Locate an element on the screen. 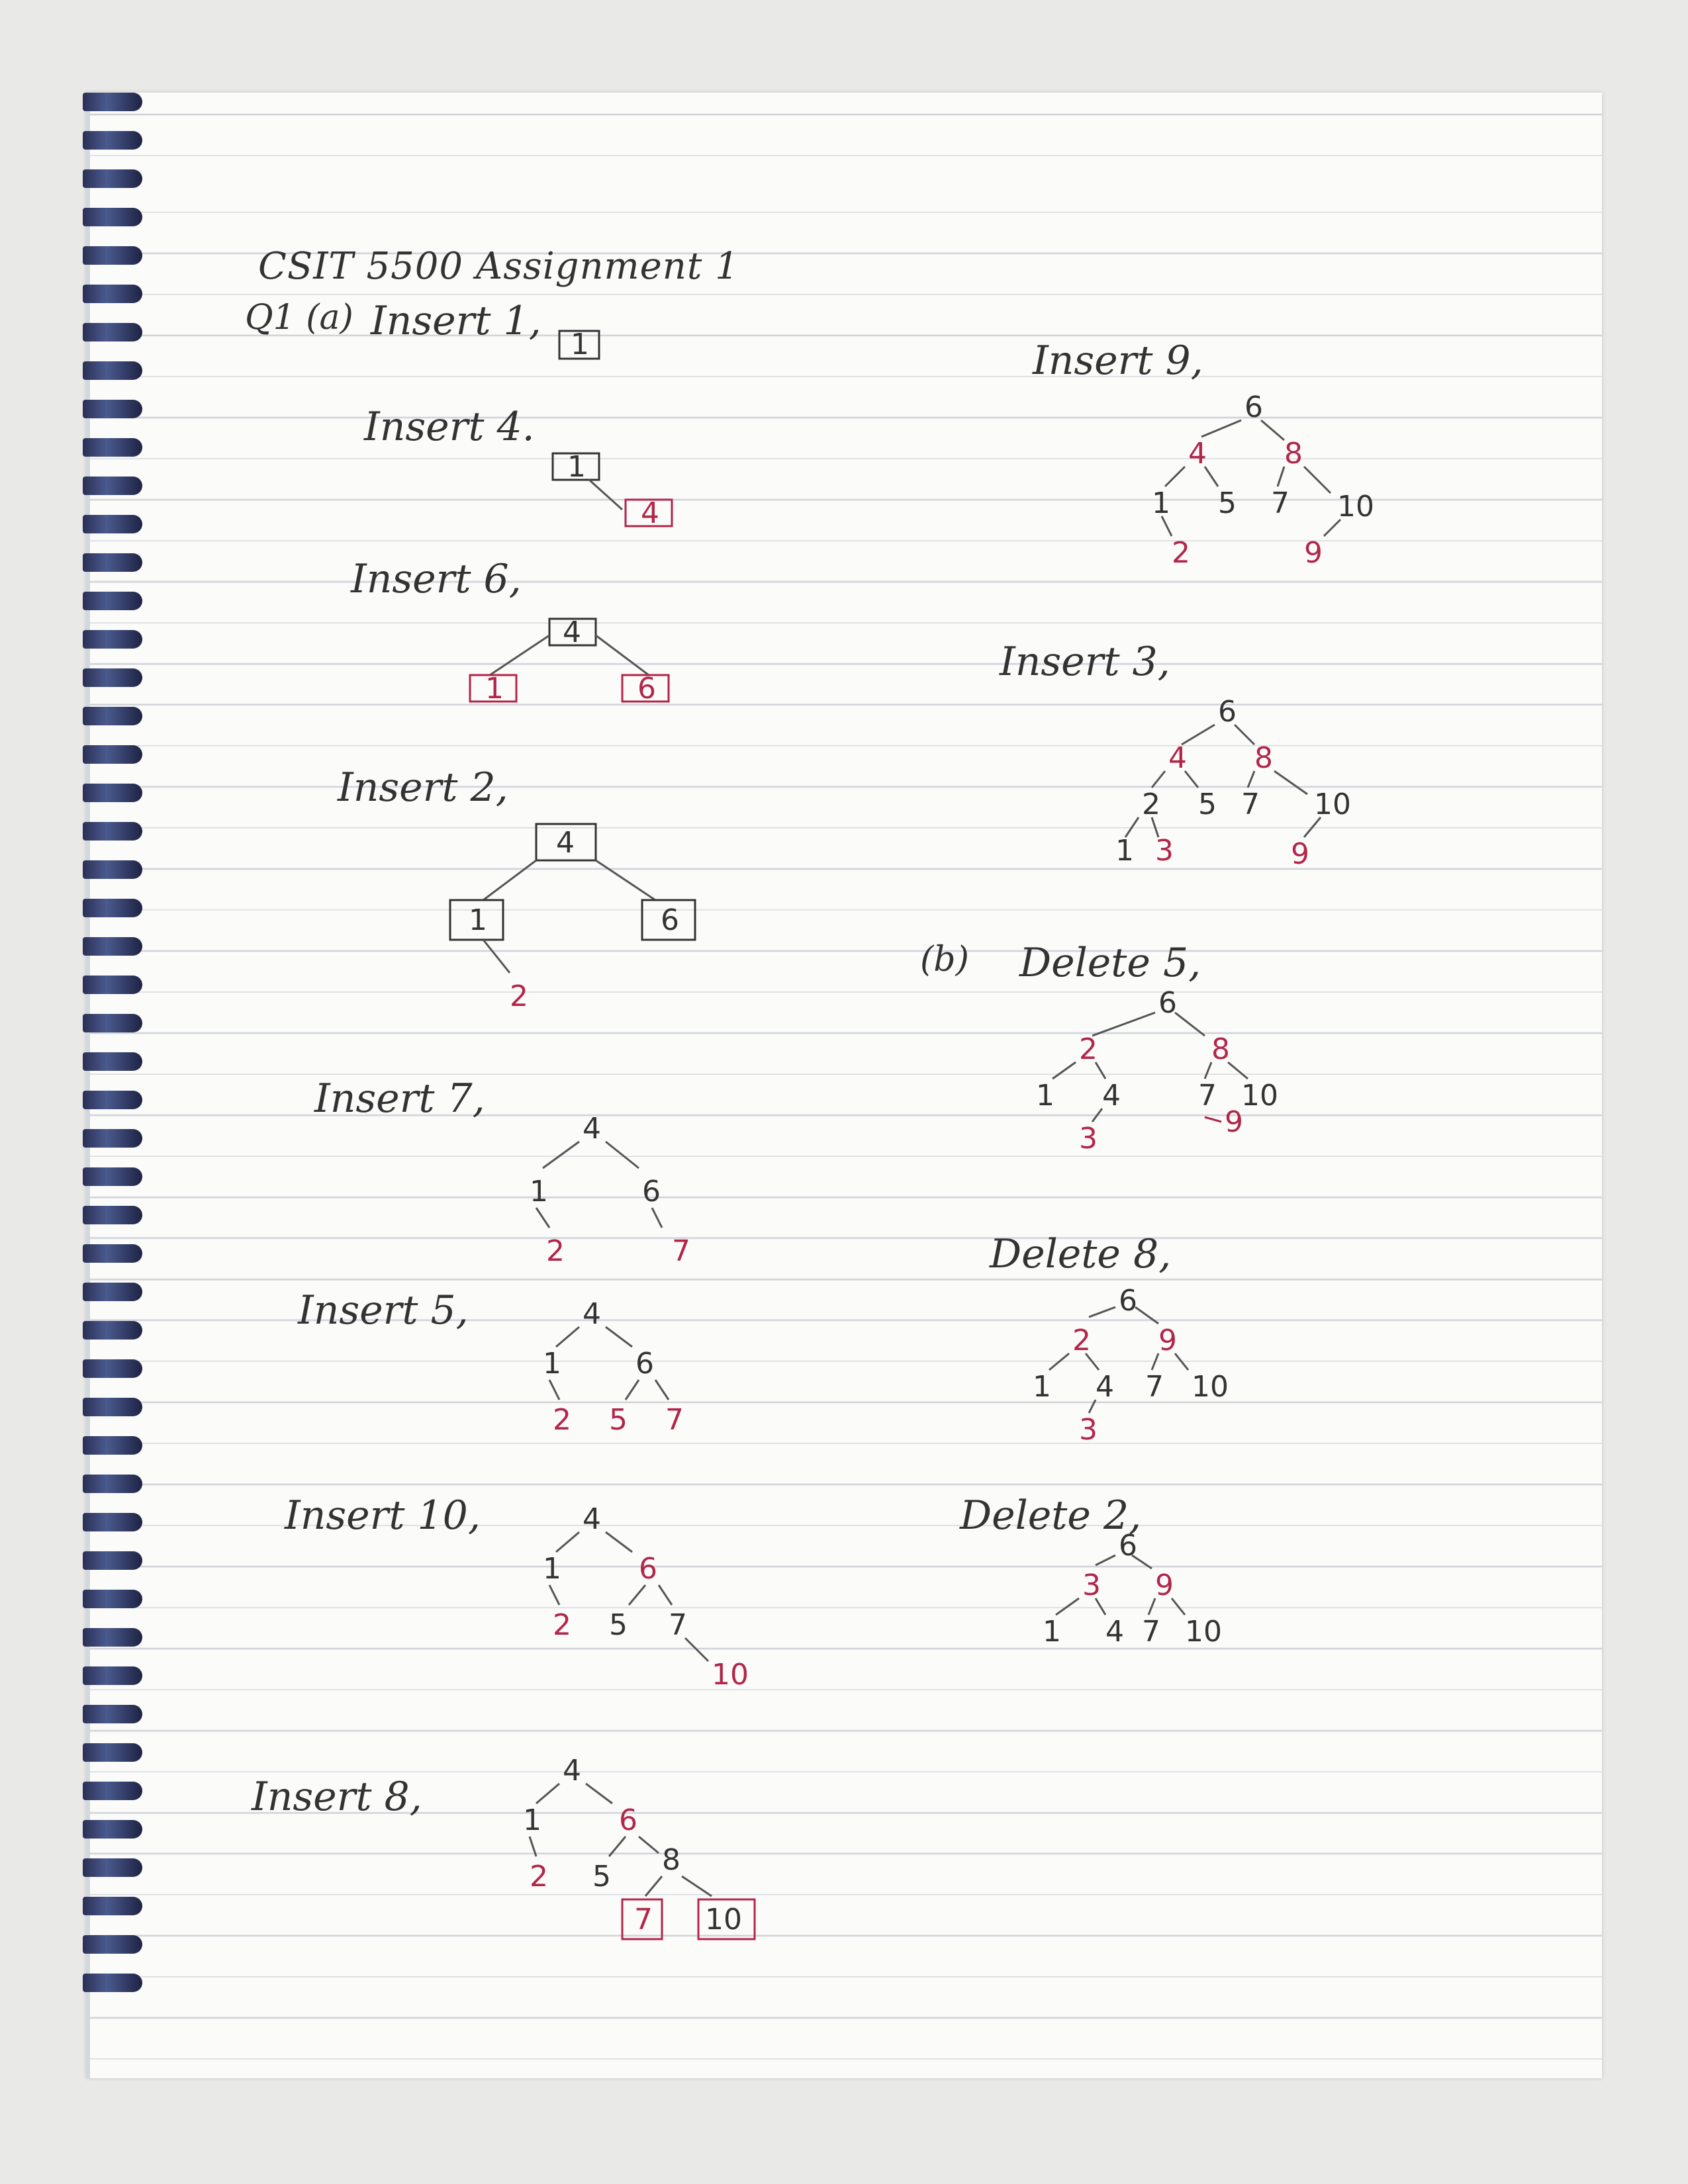  question-label: Q1 (a) is located at coordinates (299, 318).